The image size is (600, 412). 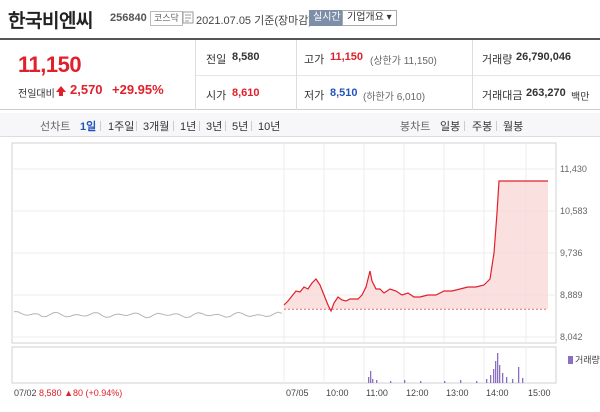 I want to click on high-value: 11,150, so click(x=347, y=57).